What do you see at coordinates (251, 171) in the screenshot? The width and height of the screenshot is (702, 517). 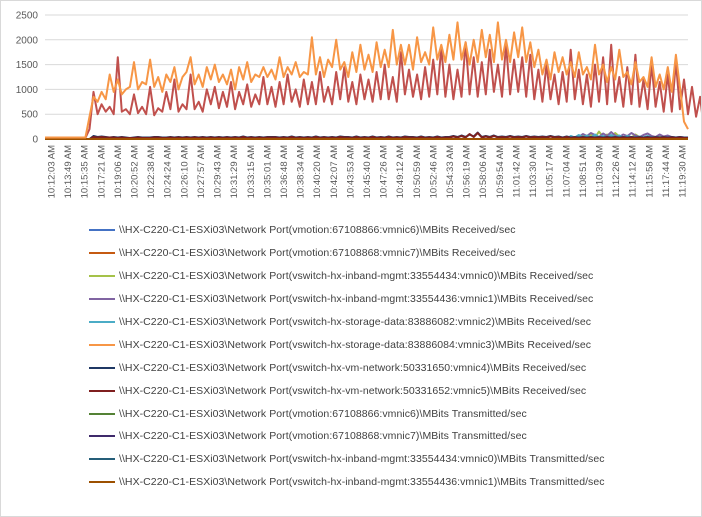 I see `x-tick-label: 10:33:15 AM` at bounding box center [251, 171].